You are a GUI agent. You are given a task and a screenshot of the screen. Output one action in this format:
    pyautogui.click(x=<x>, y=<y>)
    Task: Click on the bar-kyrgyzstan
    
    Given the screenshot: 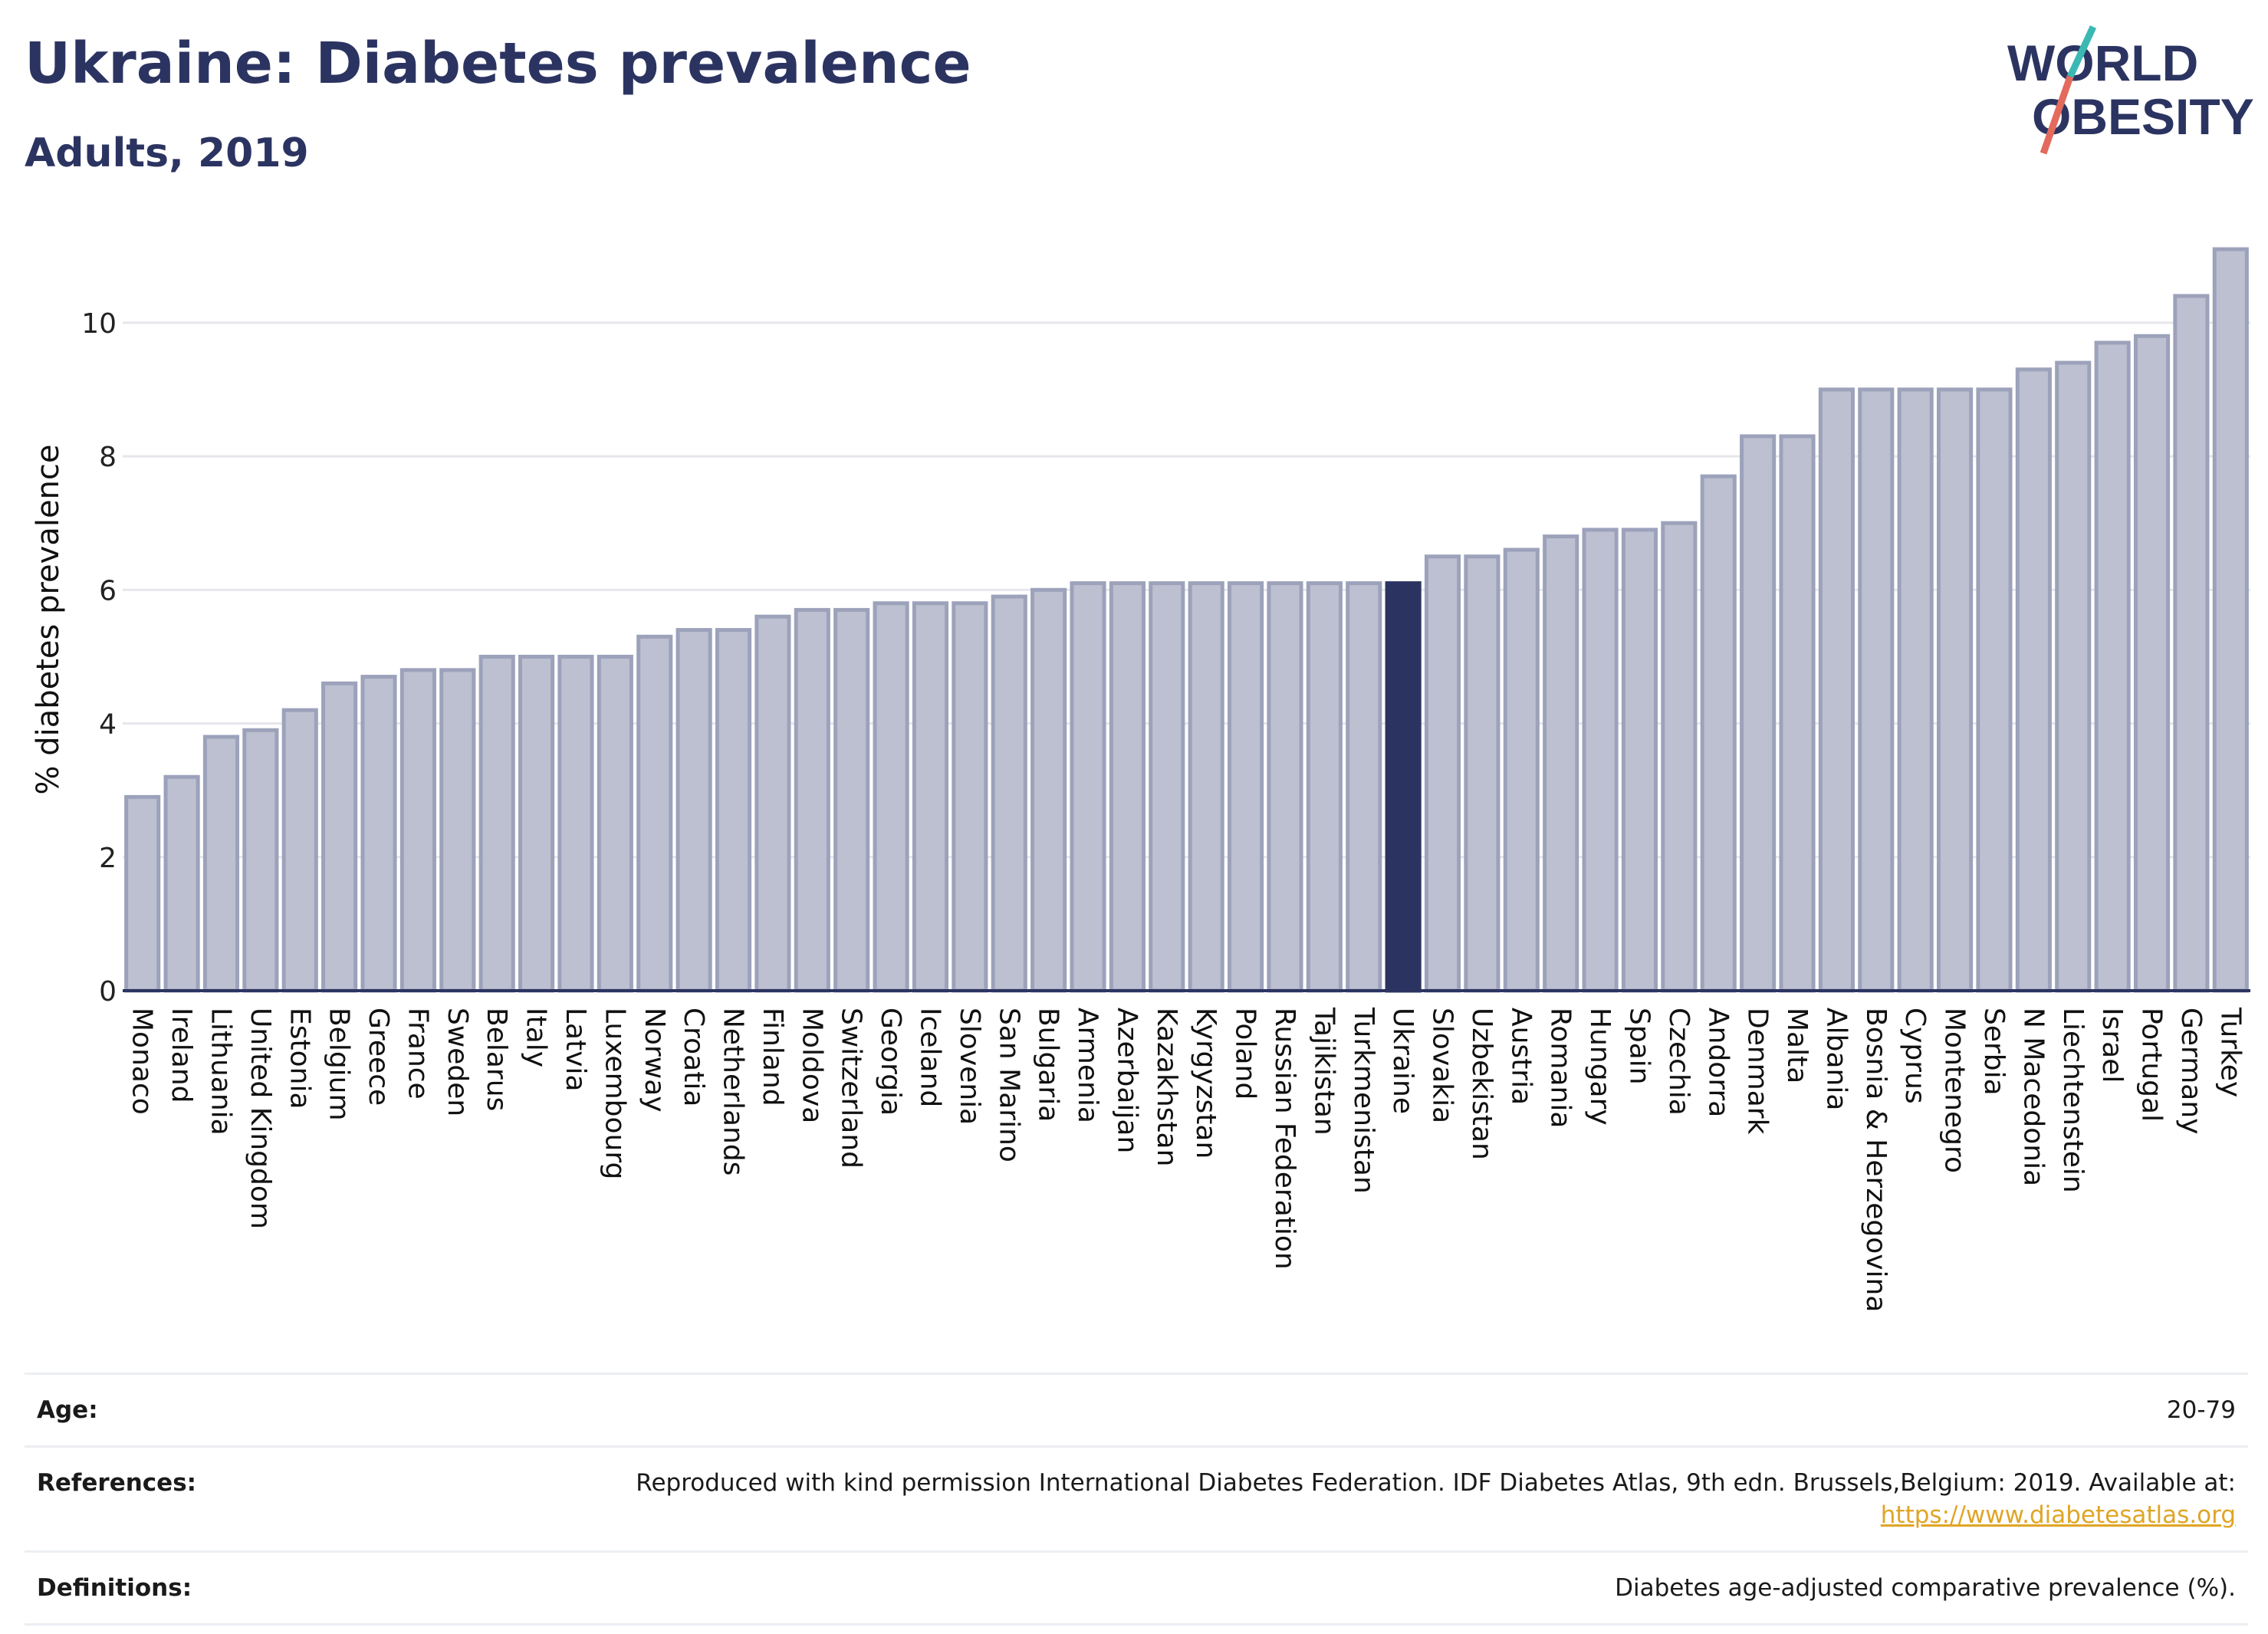 What is the action you would take?
    pyautogui.click(x=1206, y=787)
    